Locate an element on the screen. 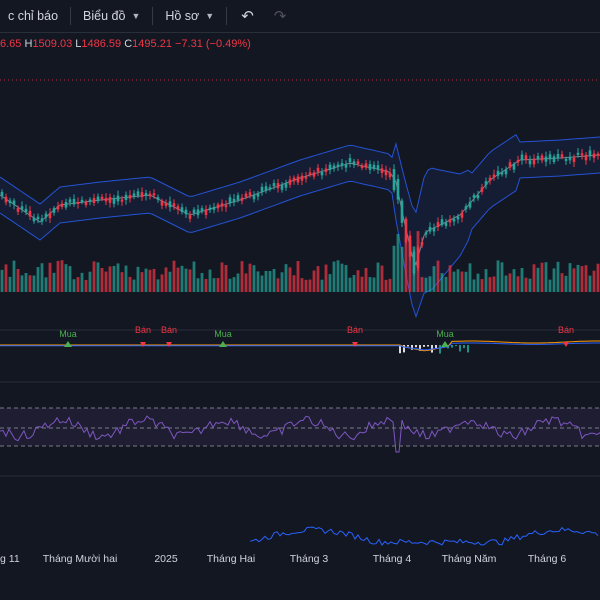  signal-marker-buy: Mua is located at coordinates (445, 338).